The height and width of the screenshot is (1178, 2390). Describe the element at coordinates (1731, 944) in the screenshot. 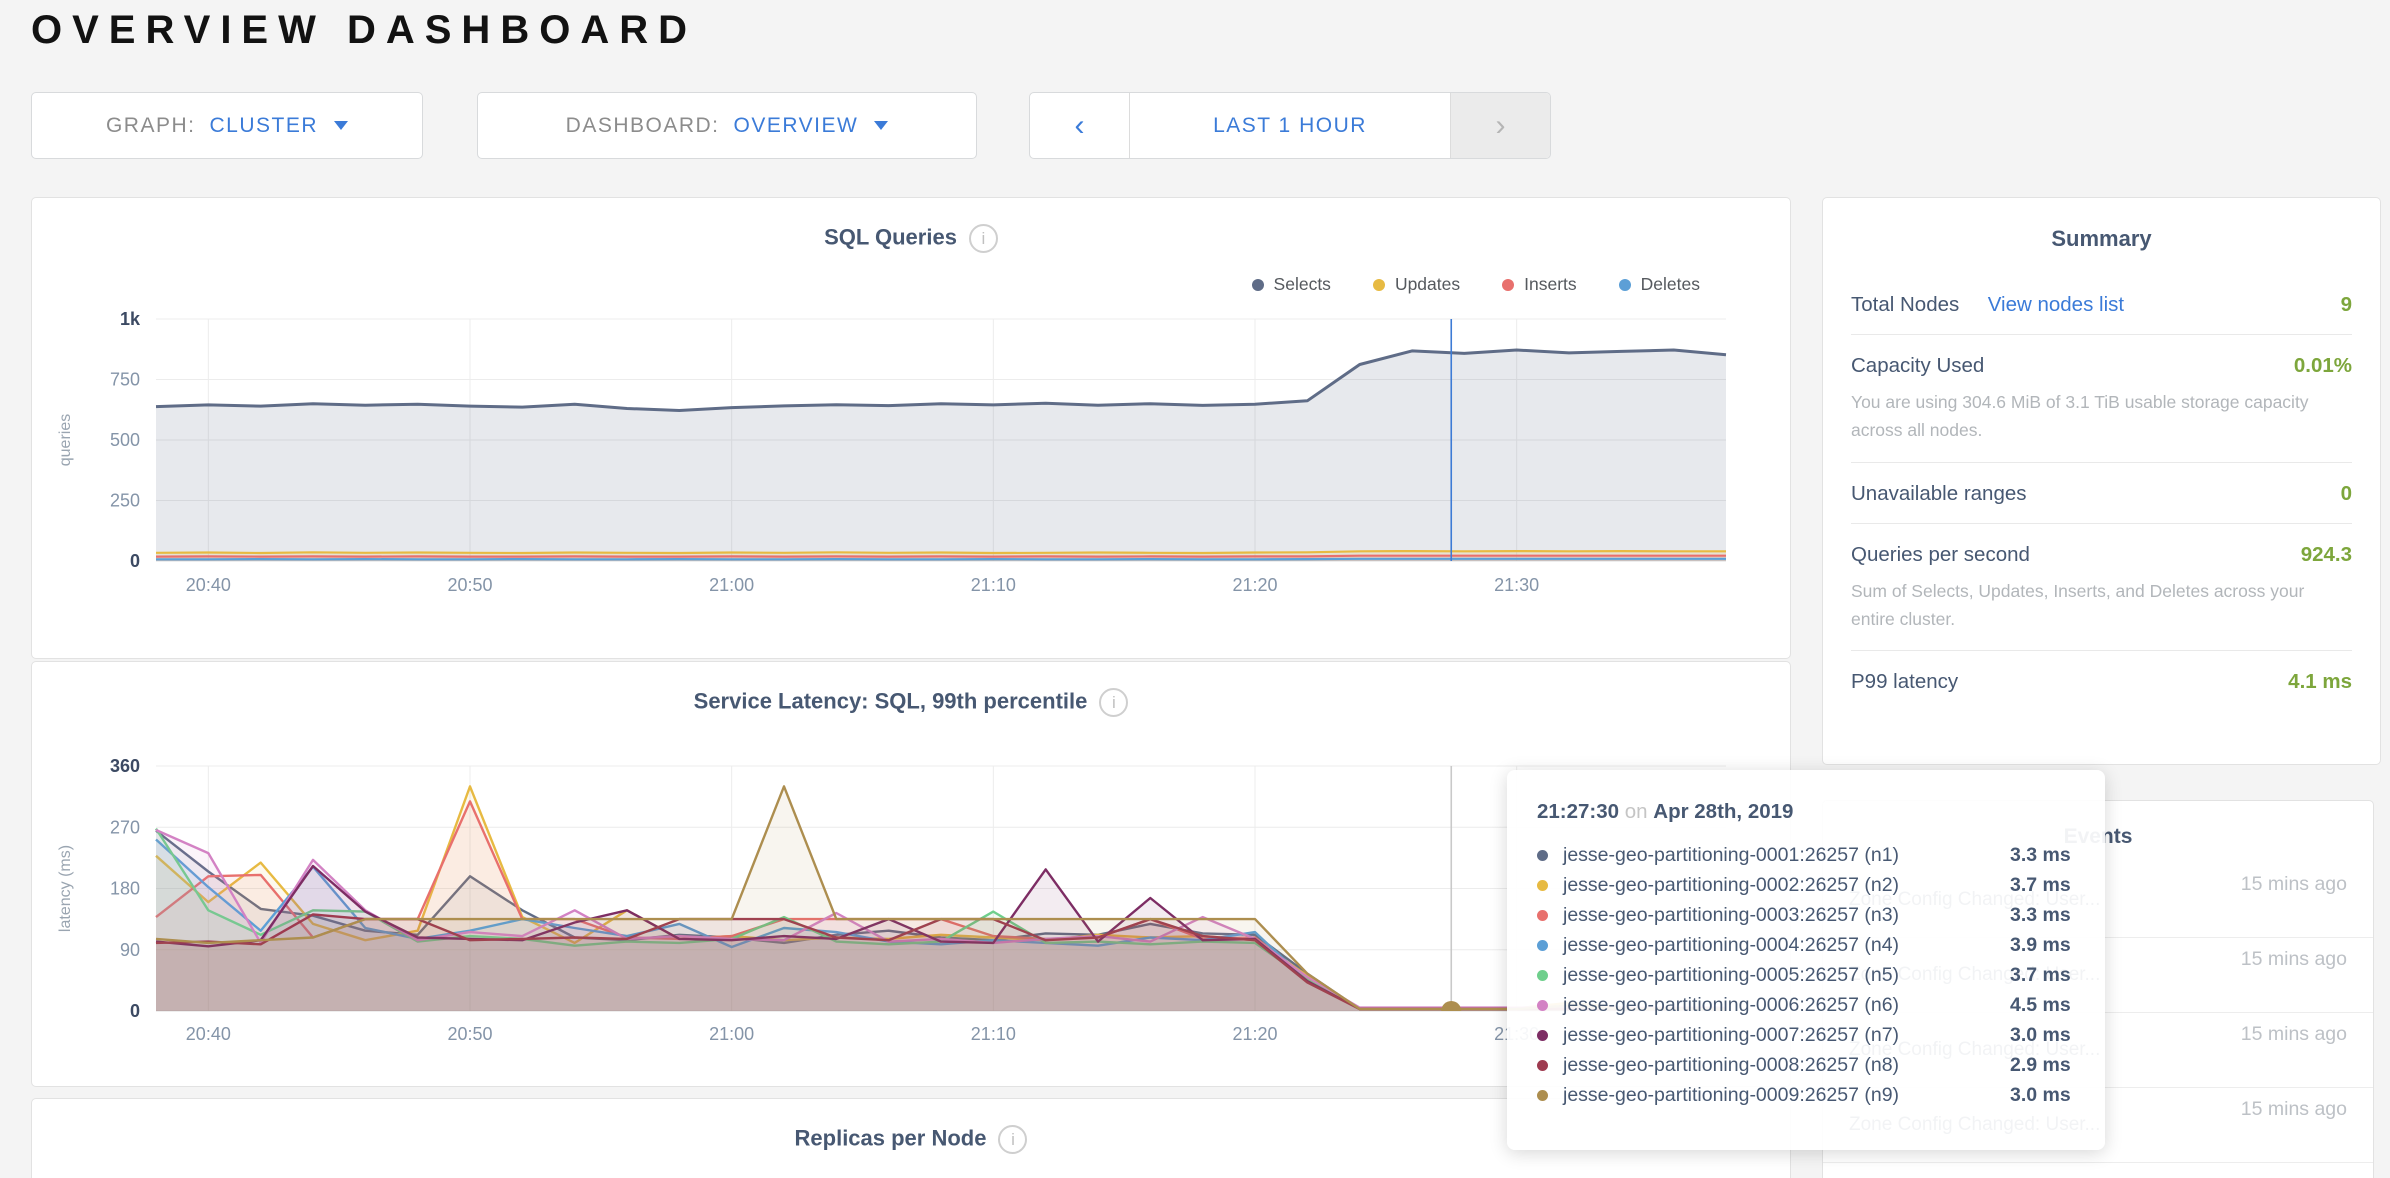

I see `tooltip-node-name: jesse-geo-partitioning-0004:26257 (n4)` at that location.